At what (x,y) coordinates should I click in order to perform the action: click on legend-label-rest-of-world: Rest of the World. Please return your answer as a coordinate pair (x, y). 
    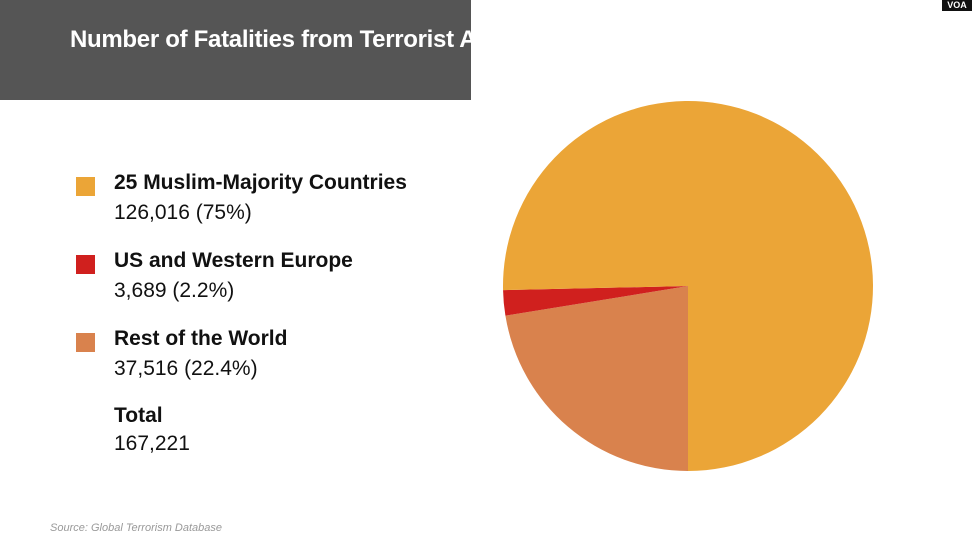
    Looking at the image, I should click on (201, 338).